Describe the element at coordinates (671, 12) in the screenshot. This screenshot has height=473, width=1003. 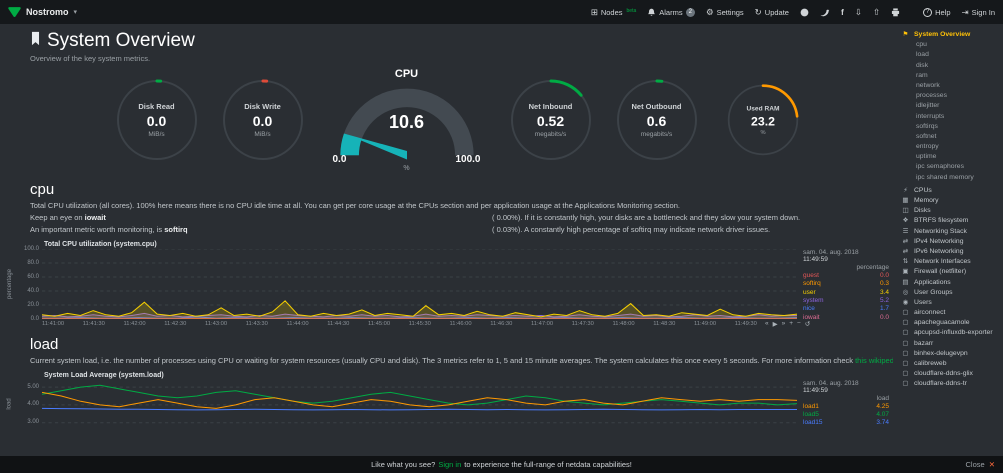
I see `alarms-button: Alarms 2` at that location.